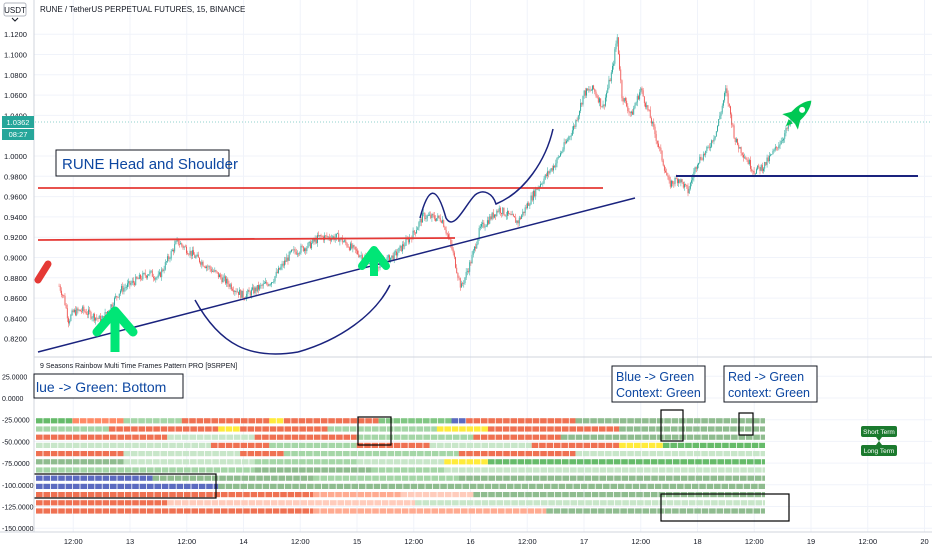 This screenshot has width=932, height=550. I want to click on currency-chevron-icon, so click(15, 19).